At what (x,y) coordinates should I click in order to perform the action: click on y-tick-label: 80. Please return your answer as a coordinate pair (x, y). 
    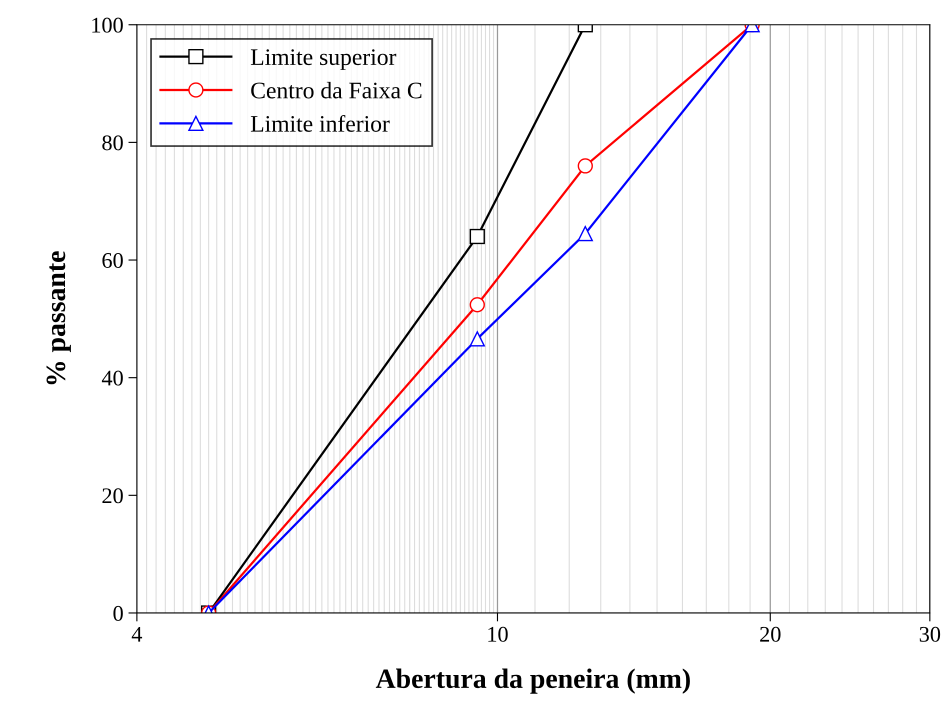
    Looking at the image, I should click on (112, 142).